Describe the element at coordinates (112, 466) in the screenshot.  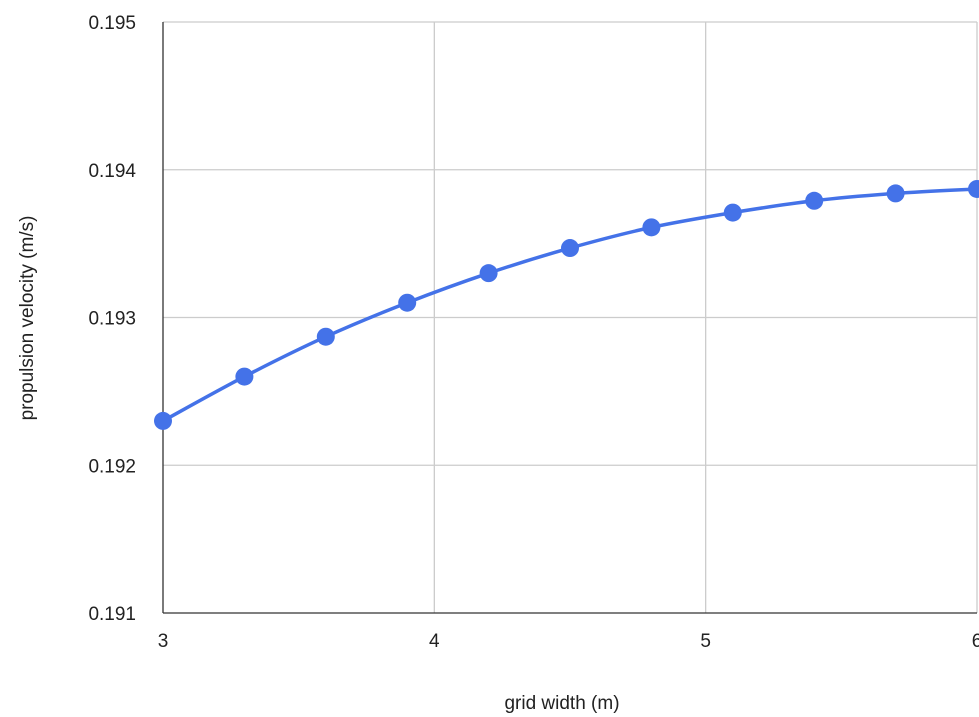
I see `y-tick-label: 0.192` at that location.